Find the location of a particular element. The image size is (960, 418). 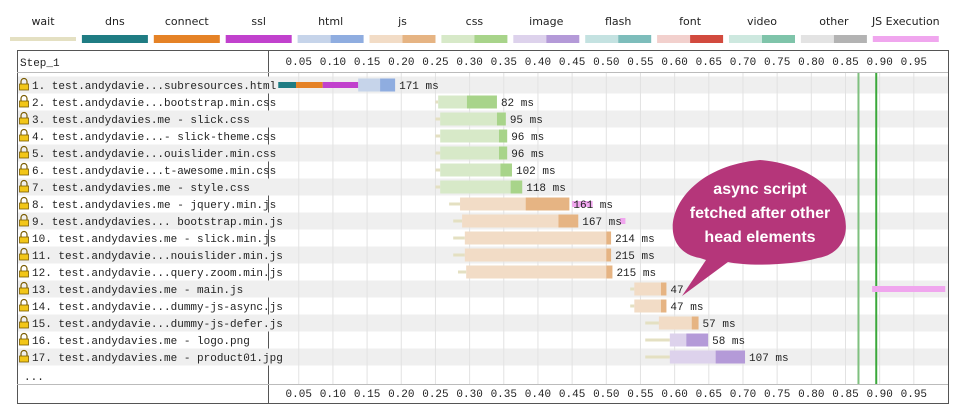

legend-label: connect is located at coordinates (187, 21).